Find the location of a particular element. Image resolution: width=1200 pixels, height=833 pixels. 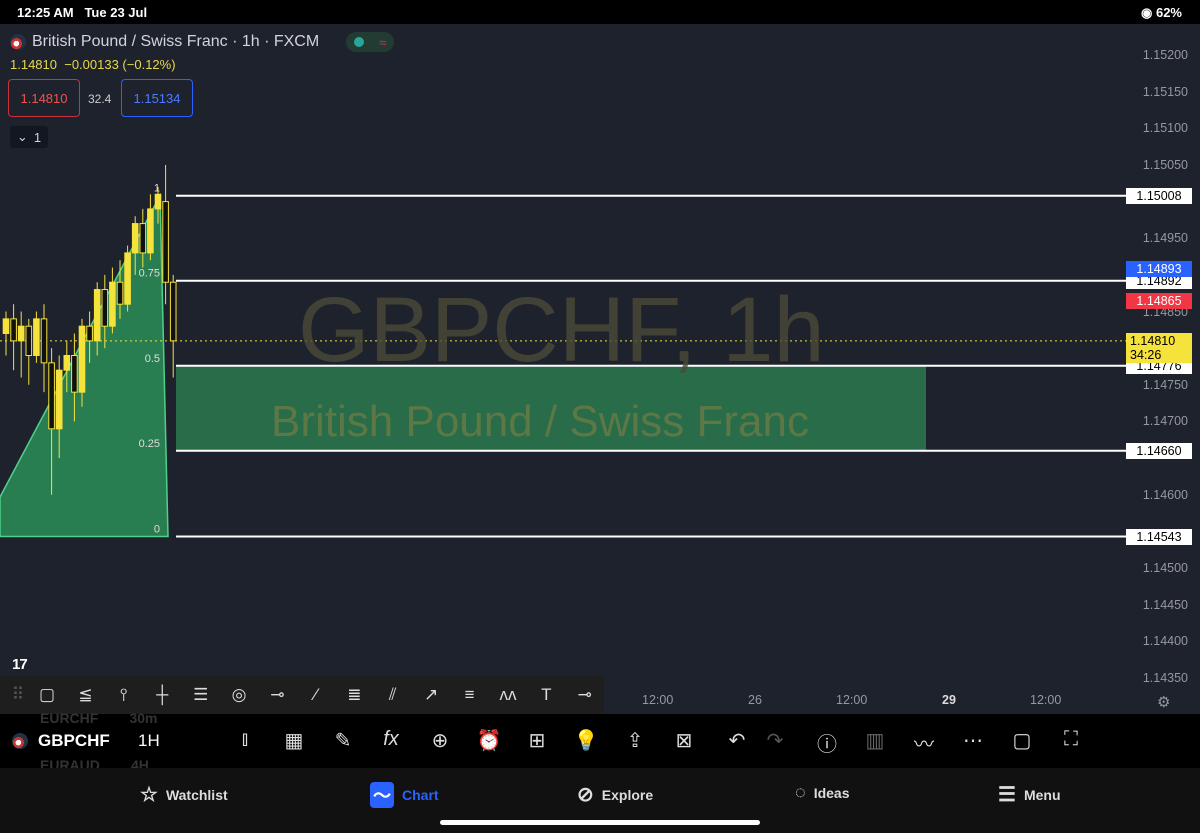

price-tick: 1.14700 is located at coordinates (1165, 421).